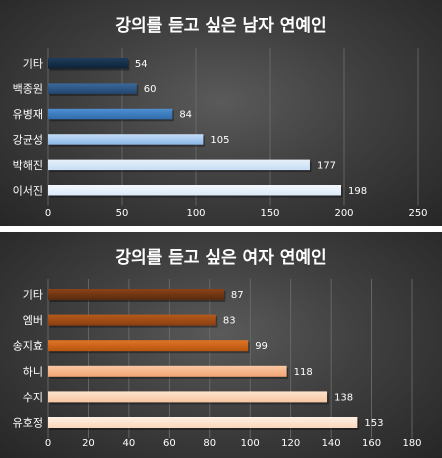 This screenshot has height=458, width=442. I want to click on x-tick-label: 50, so click(122, 213).